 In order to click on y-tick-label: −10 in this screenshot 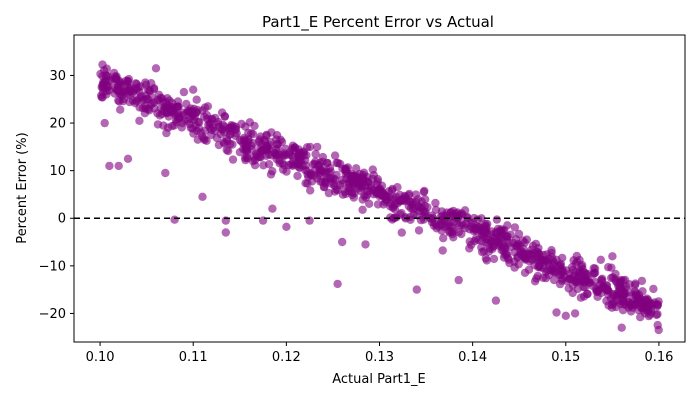, I will do `click(52, 266)`.